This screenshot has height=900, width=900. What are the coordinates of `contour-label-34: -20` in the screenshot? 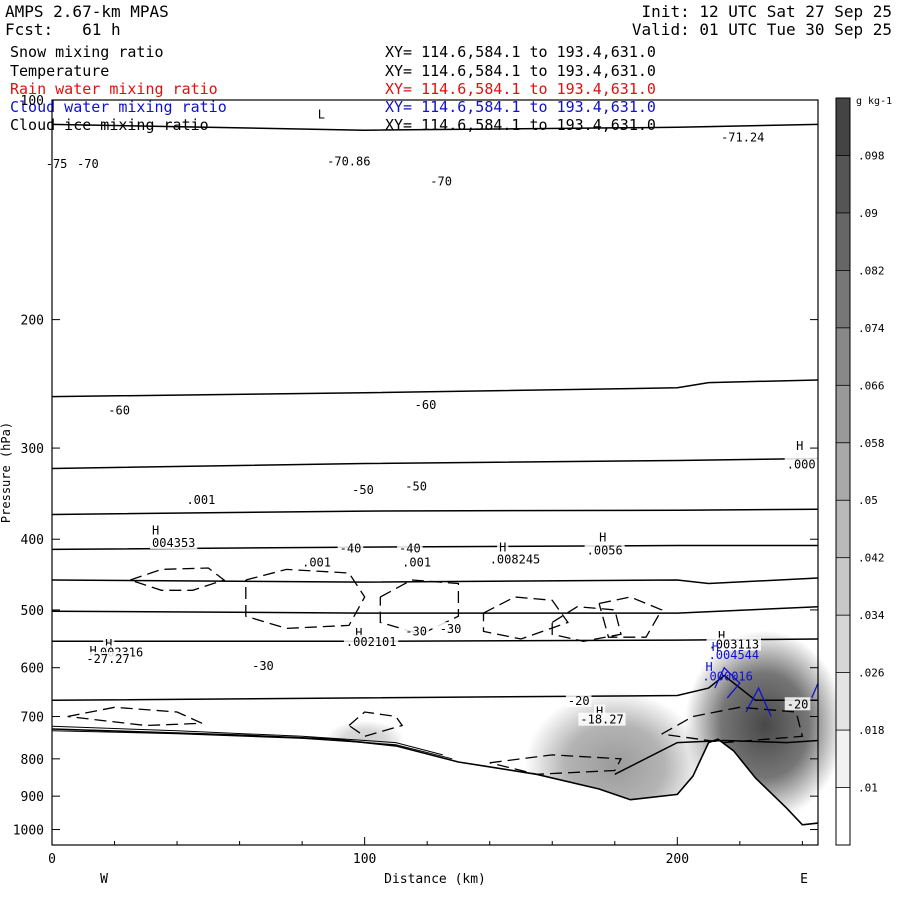 It's located at (579, 701).